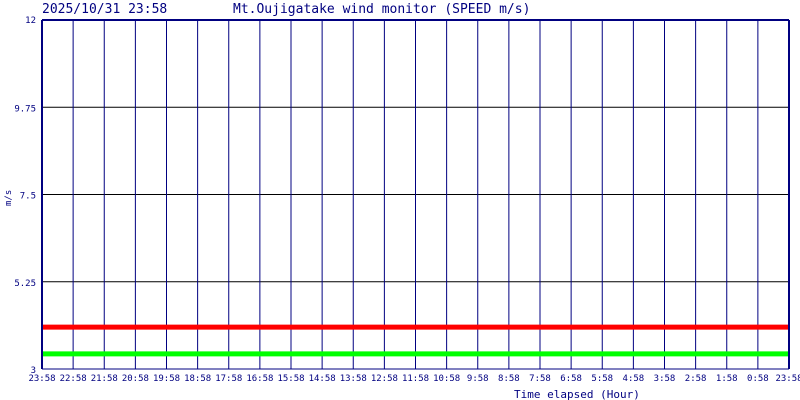 The width and height of the screenshot is (800, 400). I want to click on x-tick-label: 2:58, so click(696, 379).